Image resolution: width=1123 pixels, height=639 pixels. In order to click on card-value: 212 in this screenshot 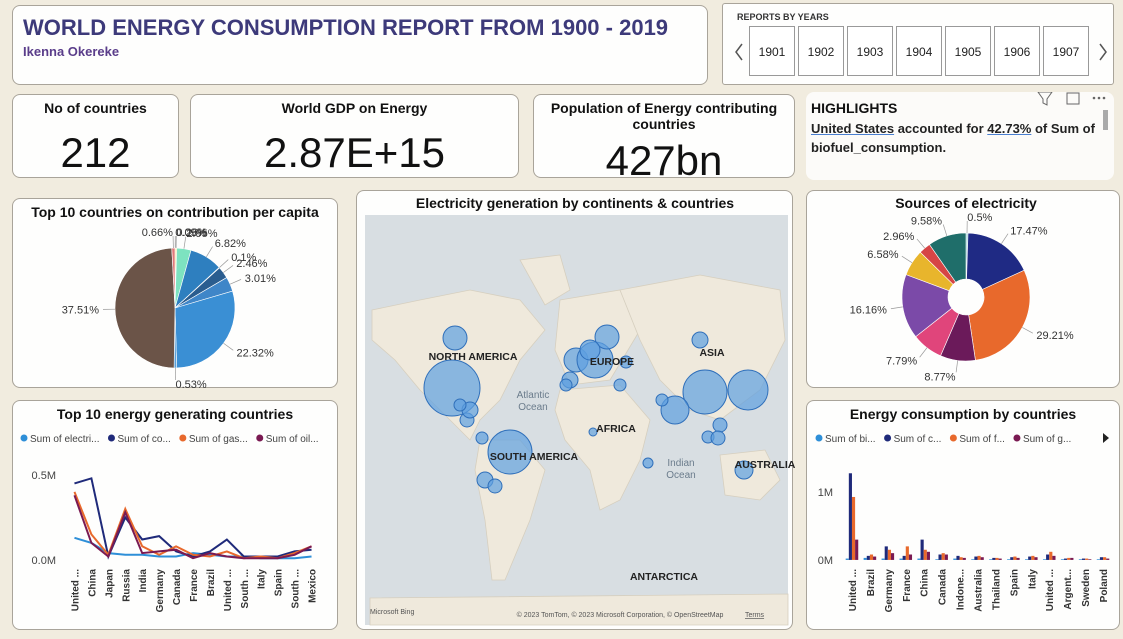, I will do `click(95, 152)`.